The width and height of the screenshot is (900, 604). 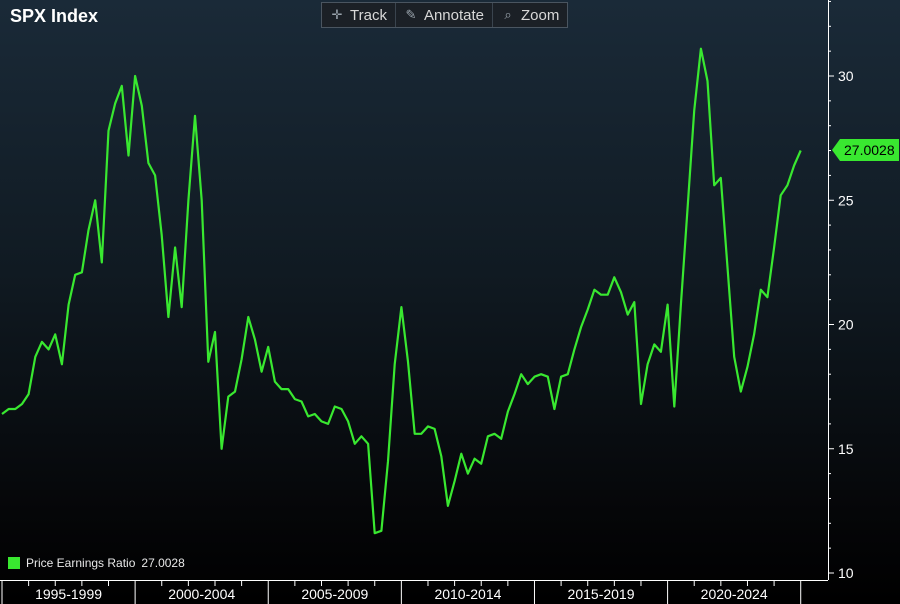 What do you see at coordinates (14, 563) in the screenshot?
I see `legend-swatch` at bounding box center [14, 563].